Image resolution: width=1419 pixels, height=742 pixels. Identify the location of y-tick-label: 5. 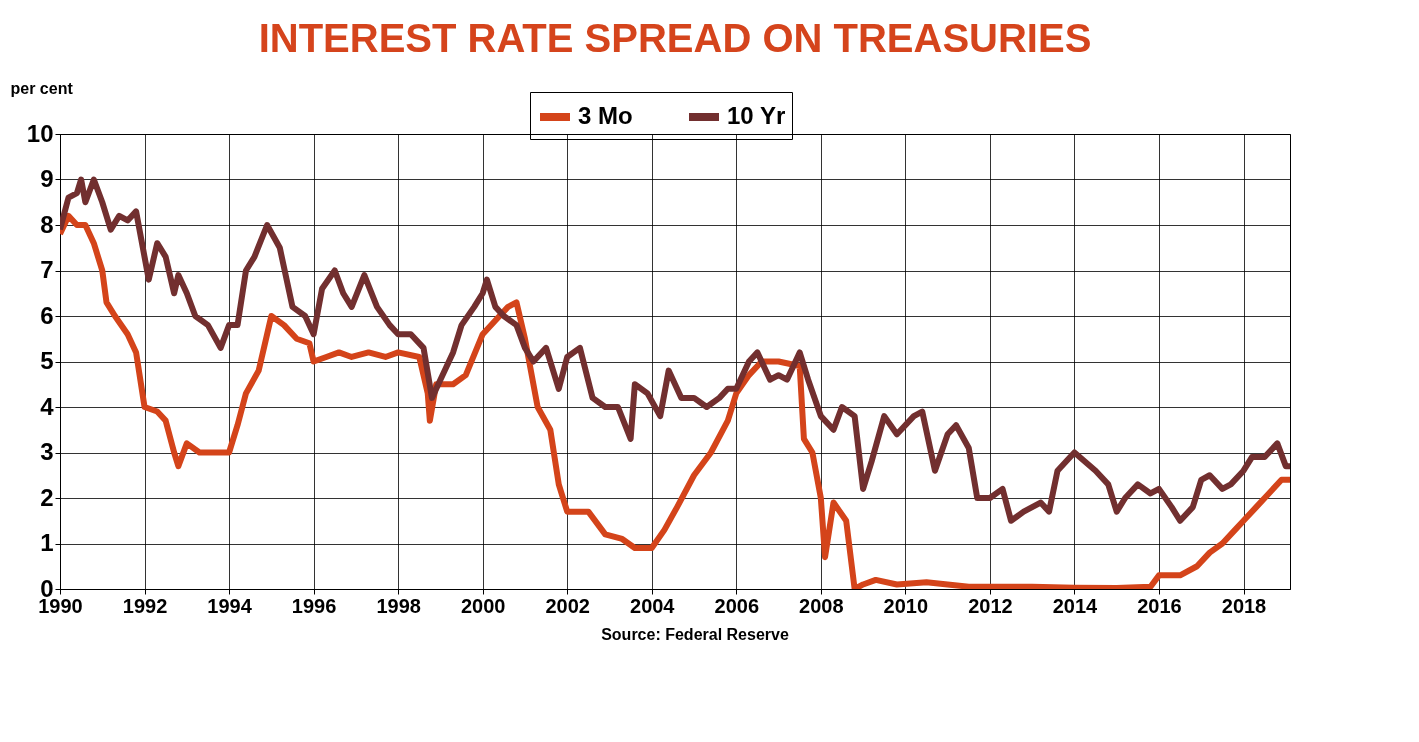
(47, 360).